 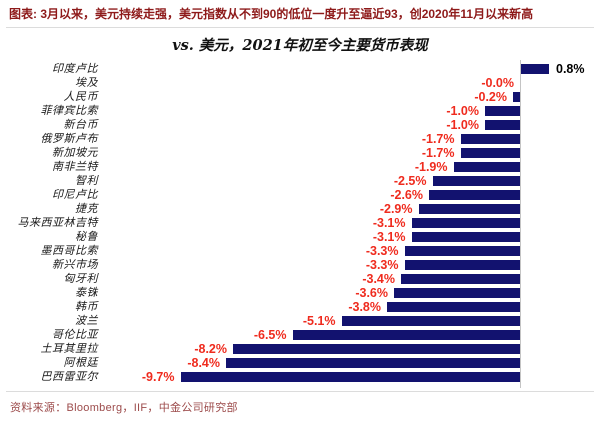 What do you see at coordinates (80, 362) in the screenshot?
I see `category-label: 阿根廷` at bounding box center [80, 362].